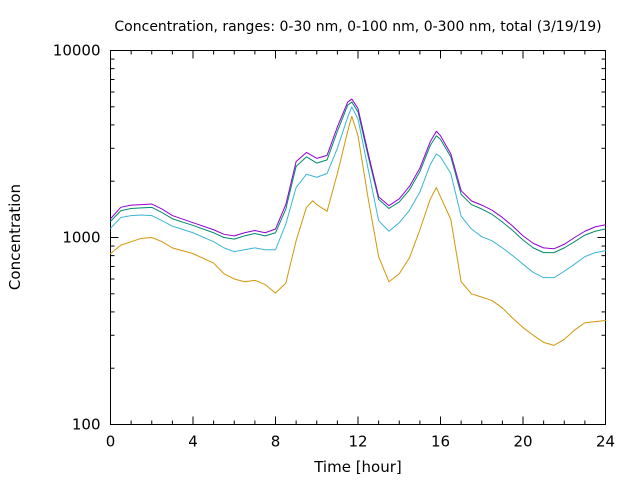 Image resolution: width=640 pixels, height=484 pixels. What do you see at coordinates (193, 442) in the screenshot?
I see `x-tick-label: 4` at bounding box center [193, 442].